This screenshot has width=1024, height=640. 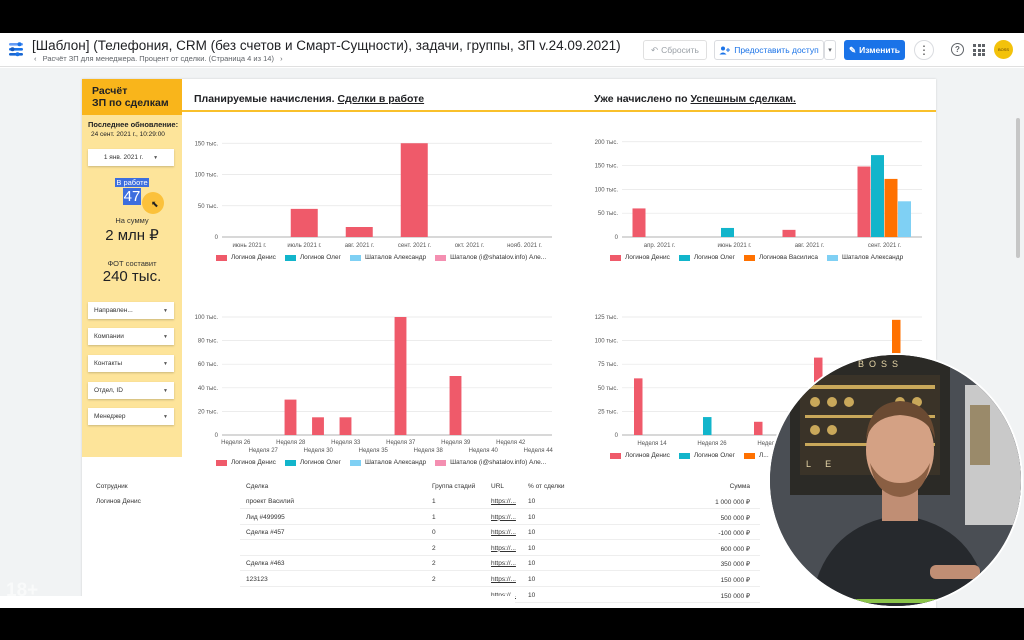 What do you see at coordinates (319, 451) in the screenshot?
I see `x-tick-label: Неделя 30` at bounding box center [319, 451].